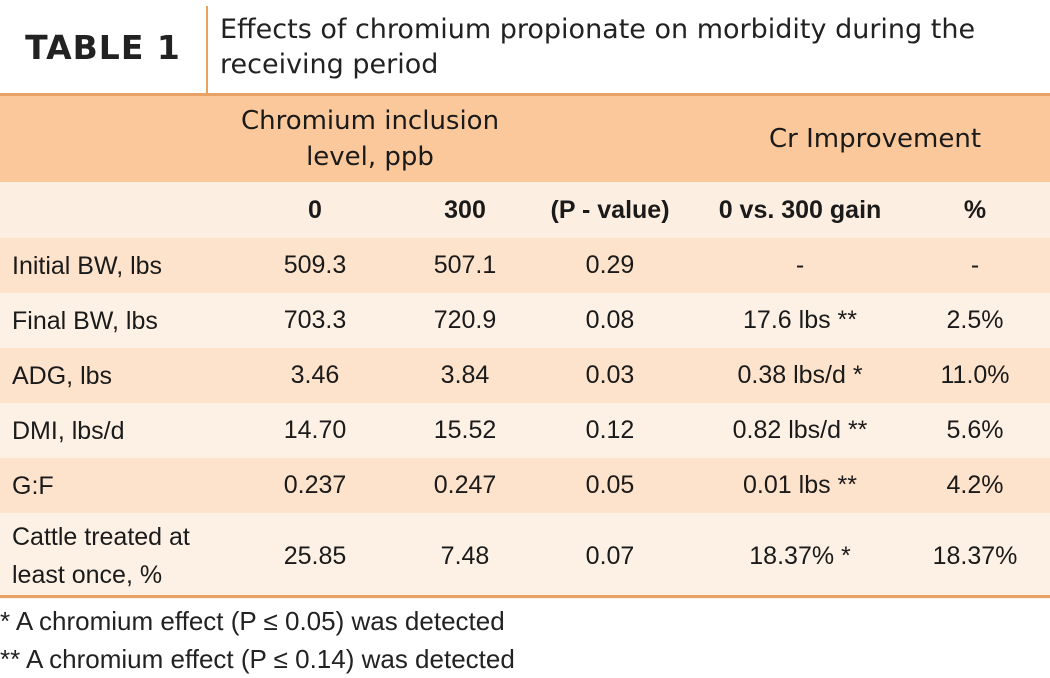 The width and height of the screenshot is (1050, 678). What do you see at coordinates (610, 375) in the screenshot?
I see `cell-p-value: 0.03` at bounding box center [610, 375].